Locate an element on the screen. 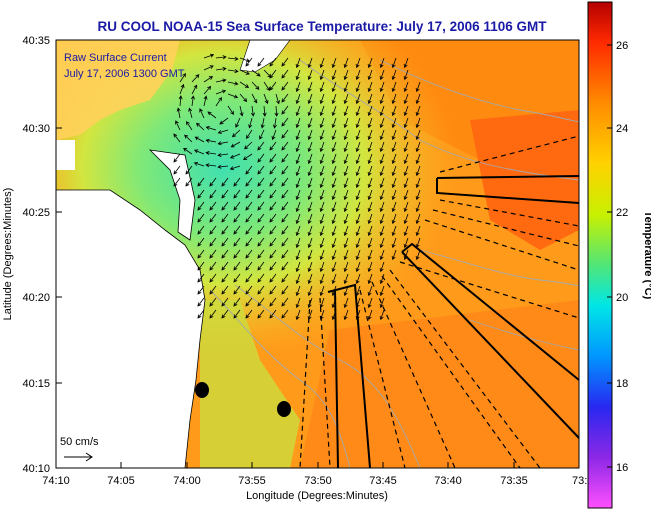  scale-arrow is located at coordinates (78, 457).